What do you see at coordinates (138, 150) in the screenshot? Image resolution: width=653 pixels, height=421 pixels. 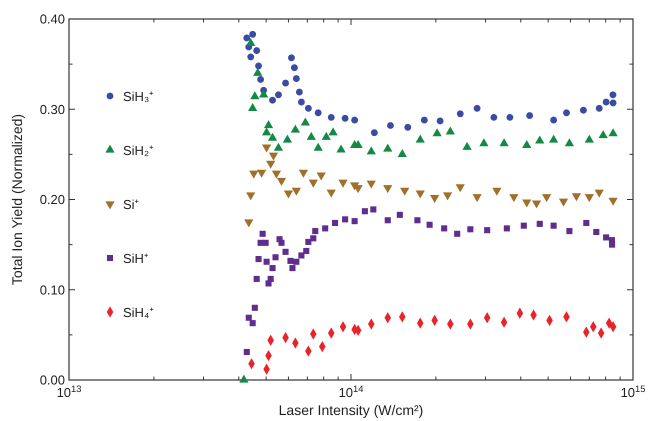 I see `legend-label: SiH₂⁺` at bounding box center [138, 150].